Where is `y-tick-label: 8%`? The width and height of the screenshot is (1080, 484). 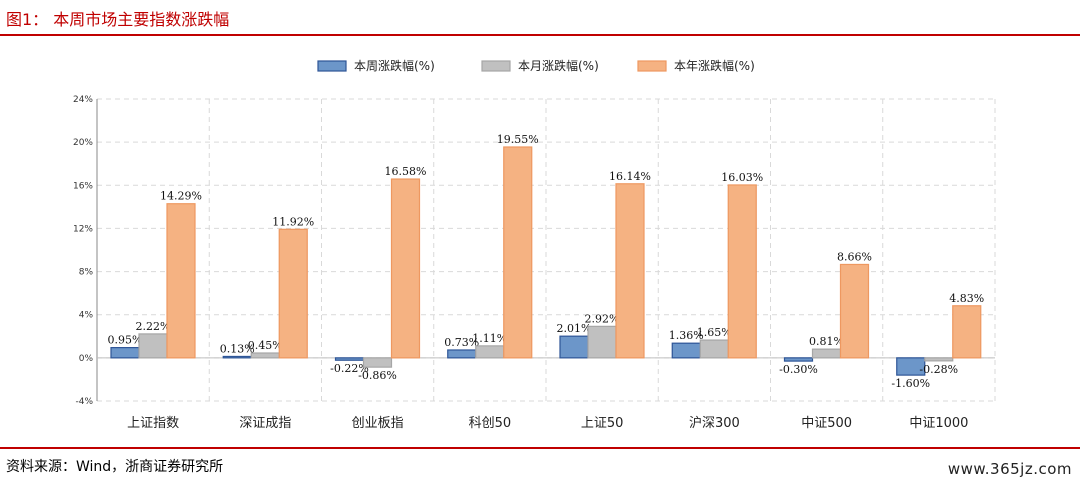
y-tick-label: 8% is located at coordinates (86, 273).